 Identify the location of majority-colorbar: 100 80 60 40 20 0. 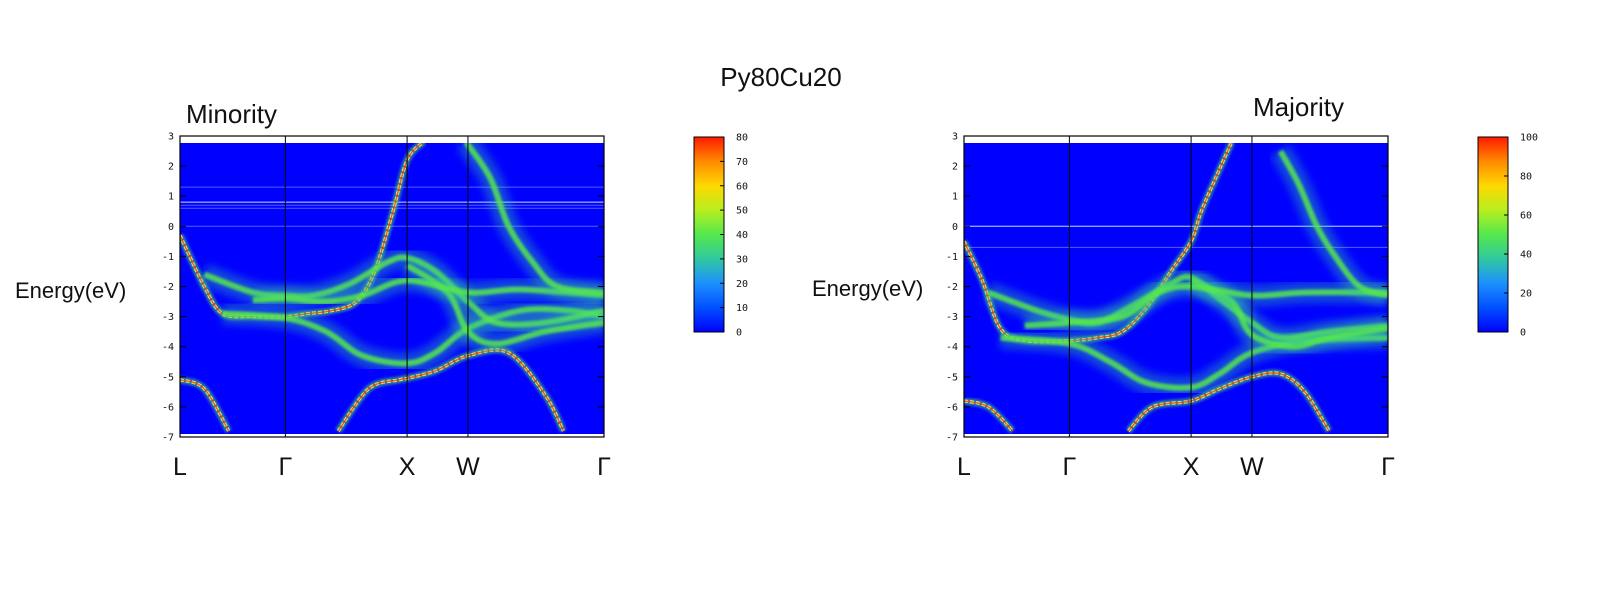
(1507, 236).